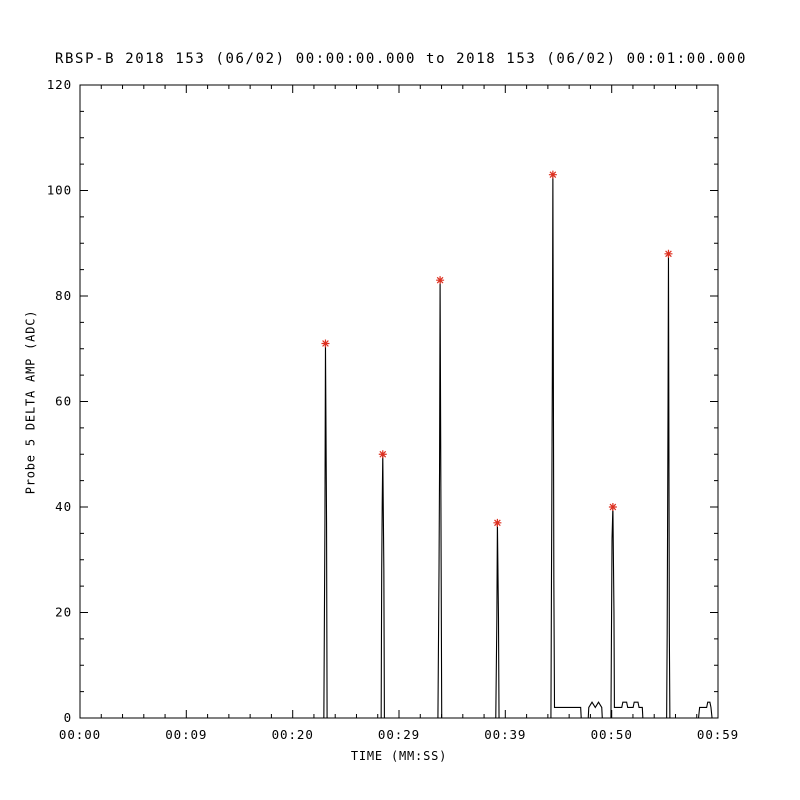 The width and height of the screenshot is (800, 800). I want to click on y-tick-label: 40, so click(63, 506).